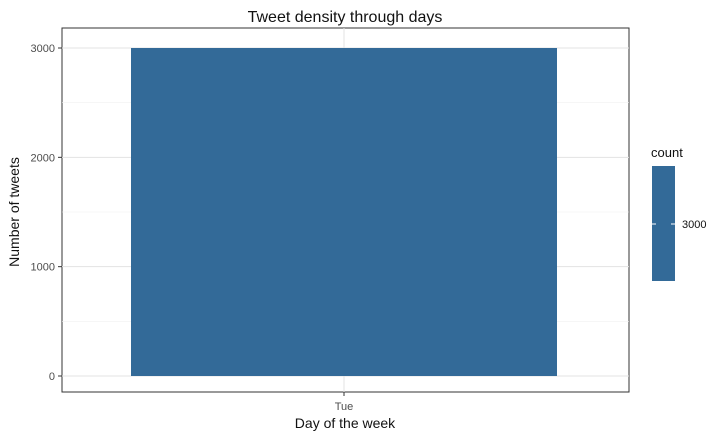  Describe the element at coordinates (345, 17) in the screenshot. I see `chart-title: Tweet density through days` at that location.